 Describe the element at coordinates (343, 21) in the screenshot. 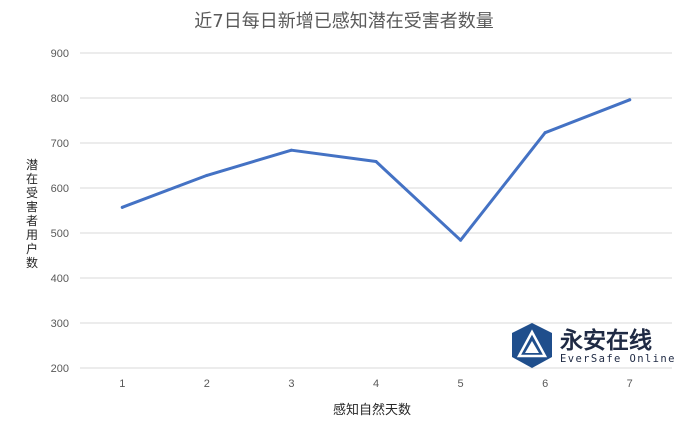

I see `chart-title: 近7日每日新增已感知潜在受害者数量` at that location.